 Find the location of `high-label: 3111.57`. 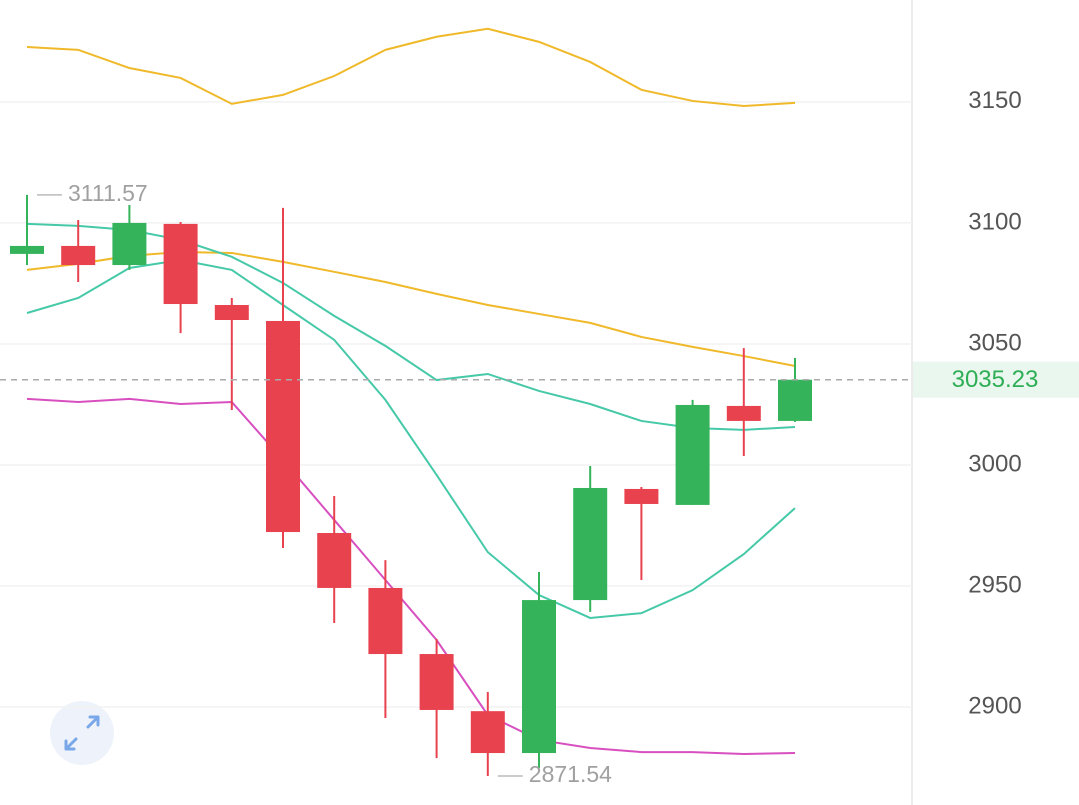

high-label: 3111.57 is located at coordinates (108, 193).